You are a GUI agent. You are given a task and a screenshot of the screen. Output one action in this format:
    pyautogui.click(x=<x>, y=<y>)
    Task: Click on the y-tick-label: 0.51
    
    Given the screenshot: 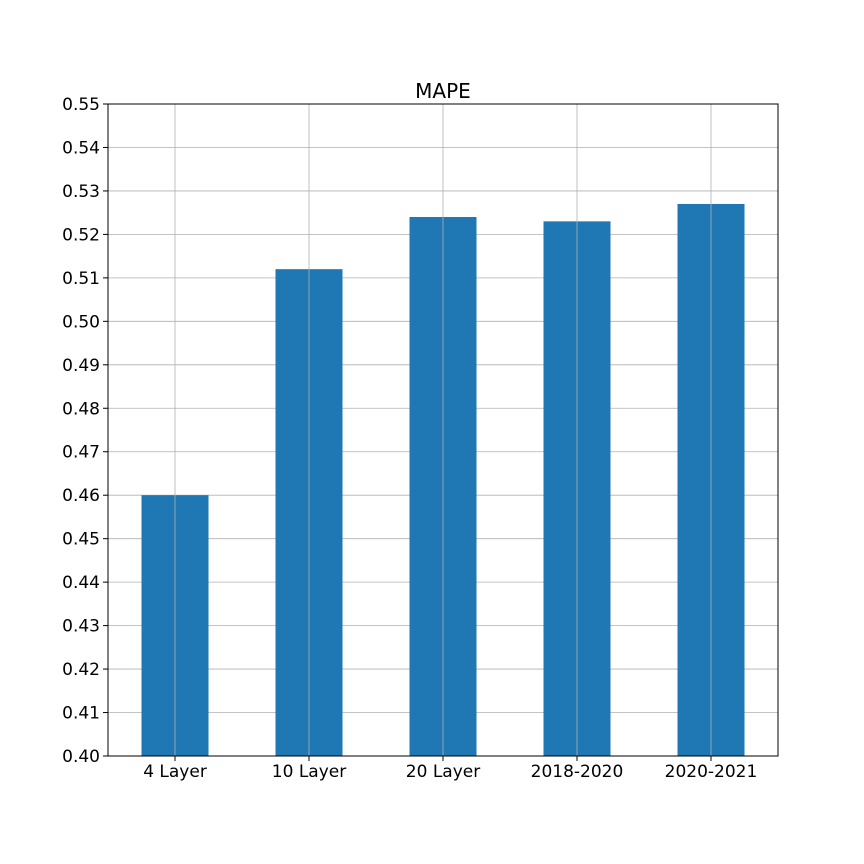 What is the action you would take?
    pyautogui.click(x=81, y=279)
    